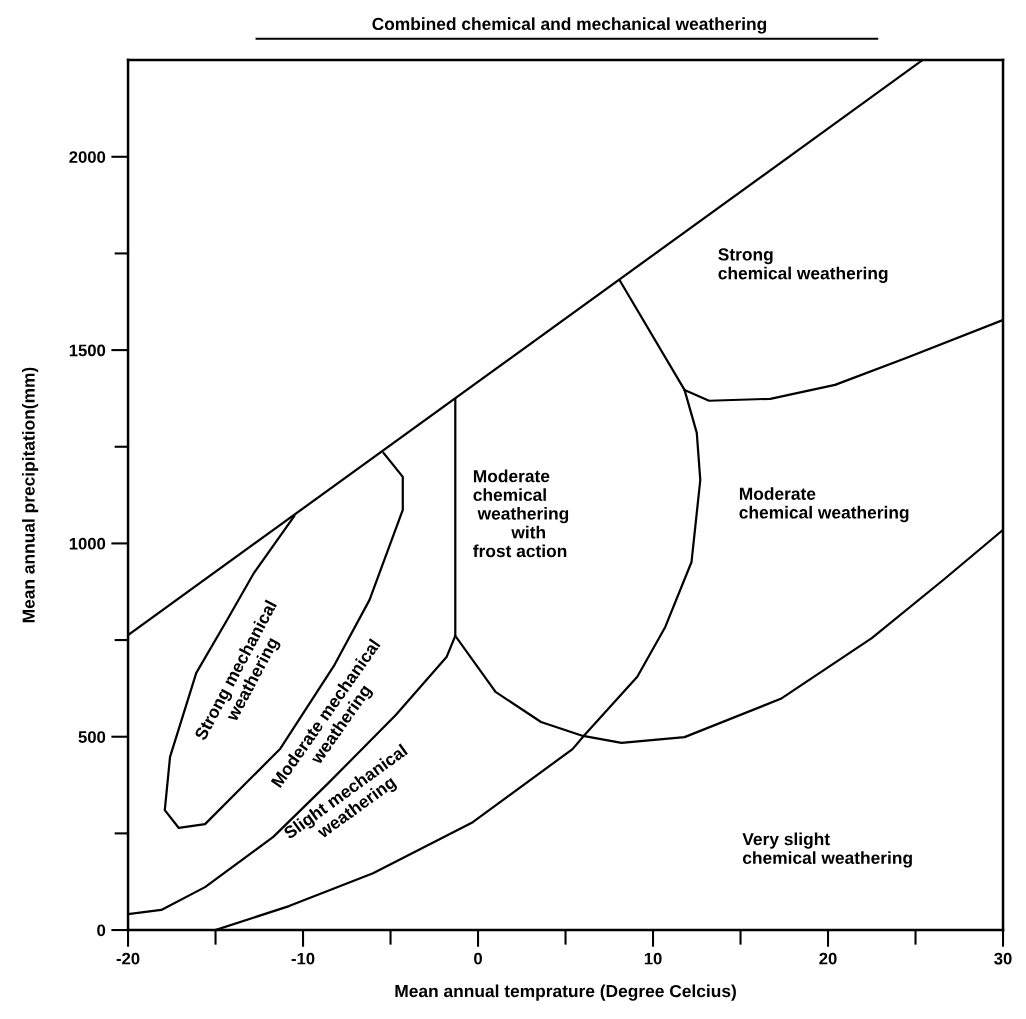 The image size is (1026, 1019). I want to click on x-tick-label: -10, so click(303, 958).